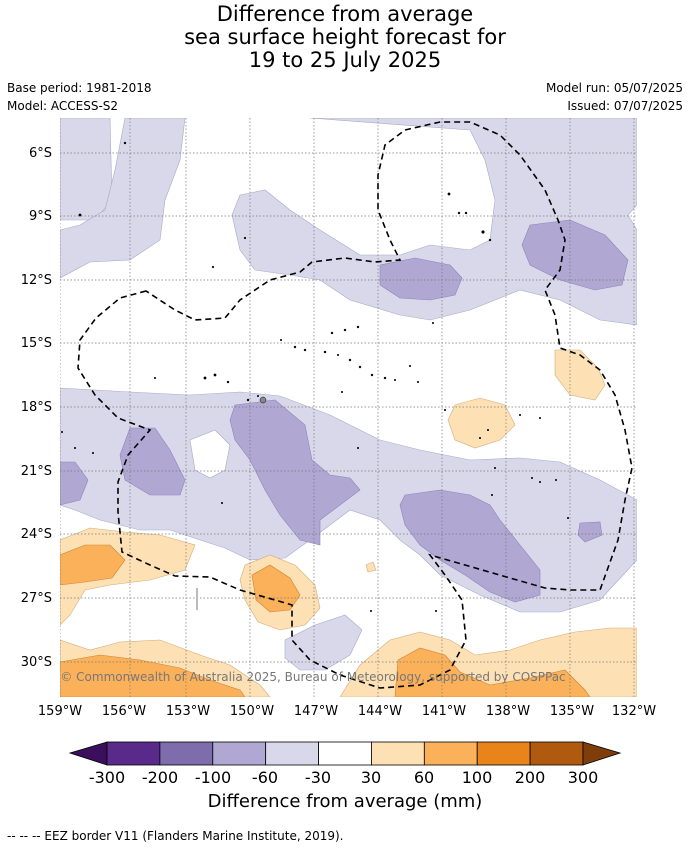 The image size is (690, 850). What do you see at coordinates (345, 801) in the screenshot?
I see `colorbar-title: Difference from average (mm)` at bounding box center [345, 801].